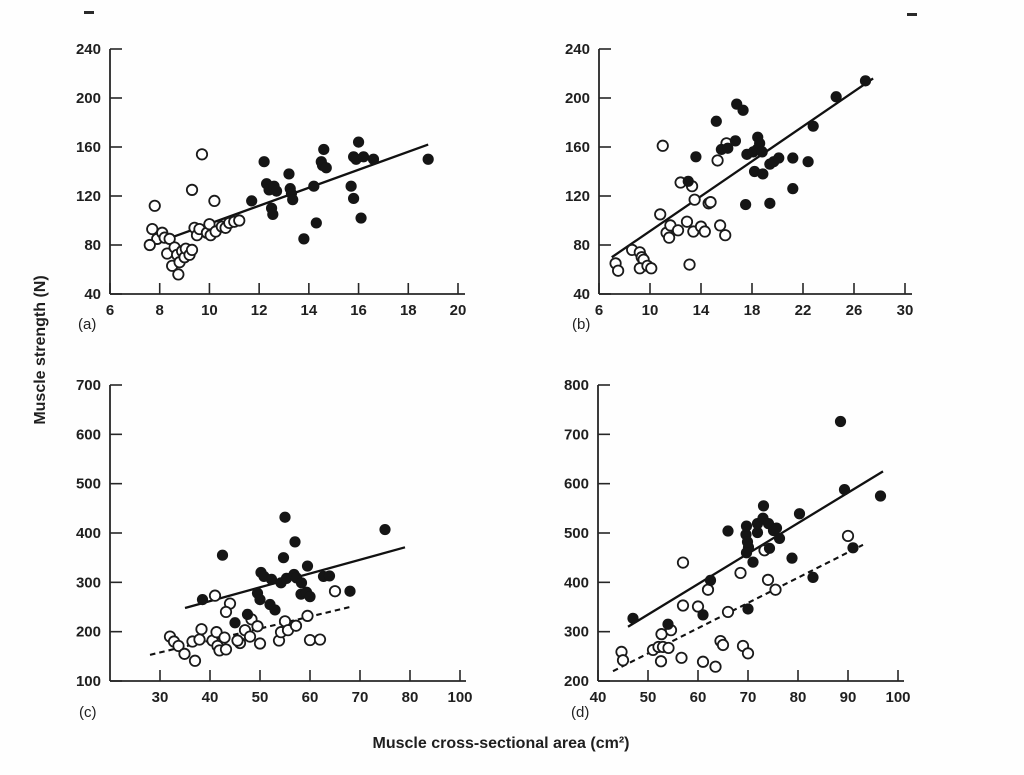  What do you see at coordinates (580, 712) in the screenshot?
I see `panel-label-d: (d)` at bounding box center [580, 712].